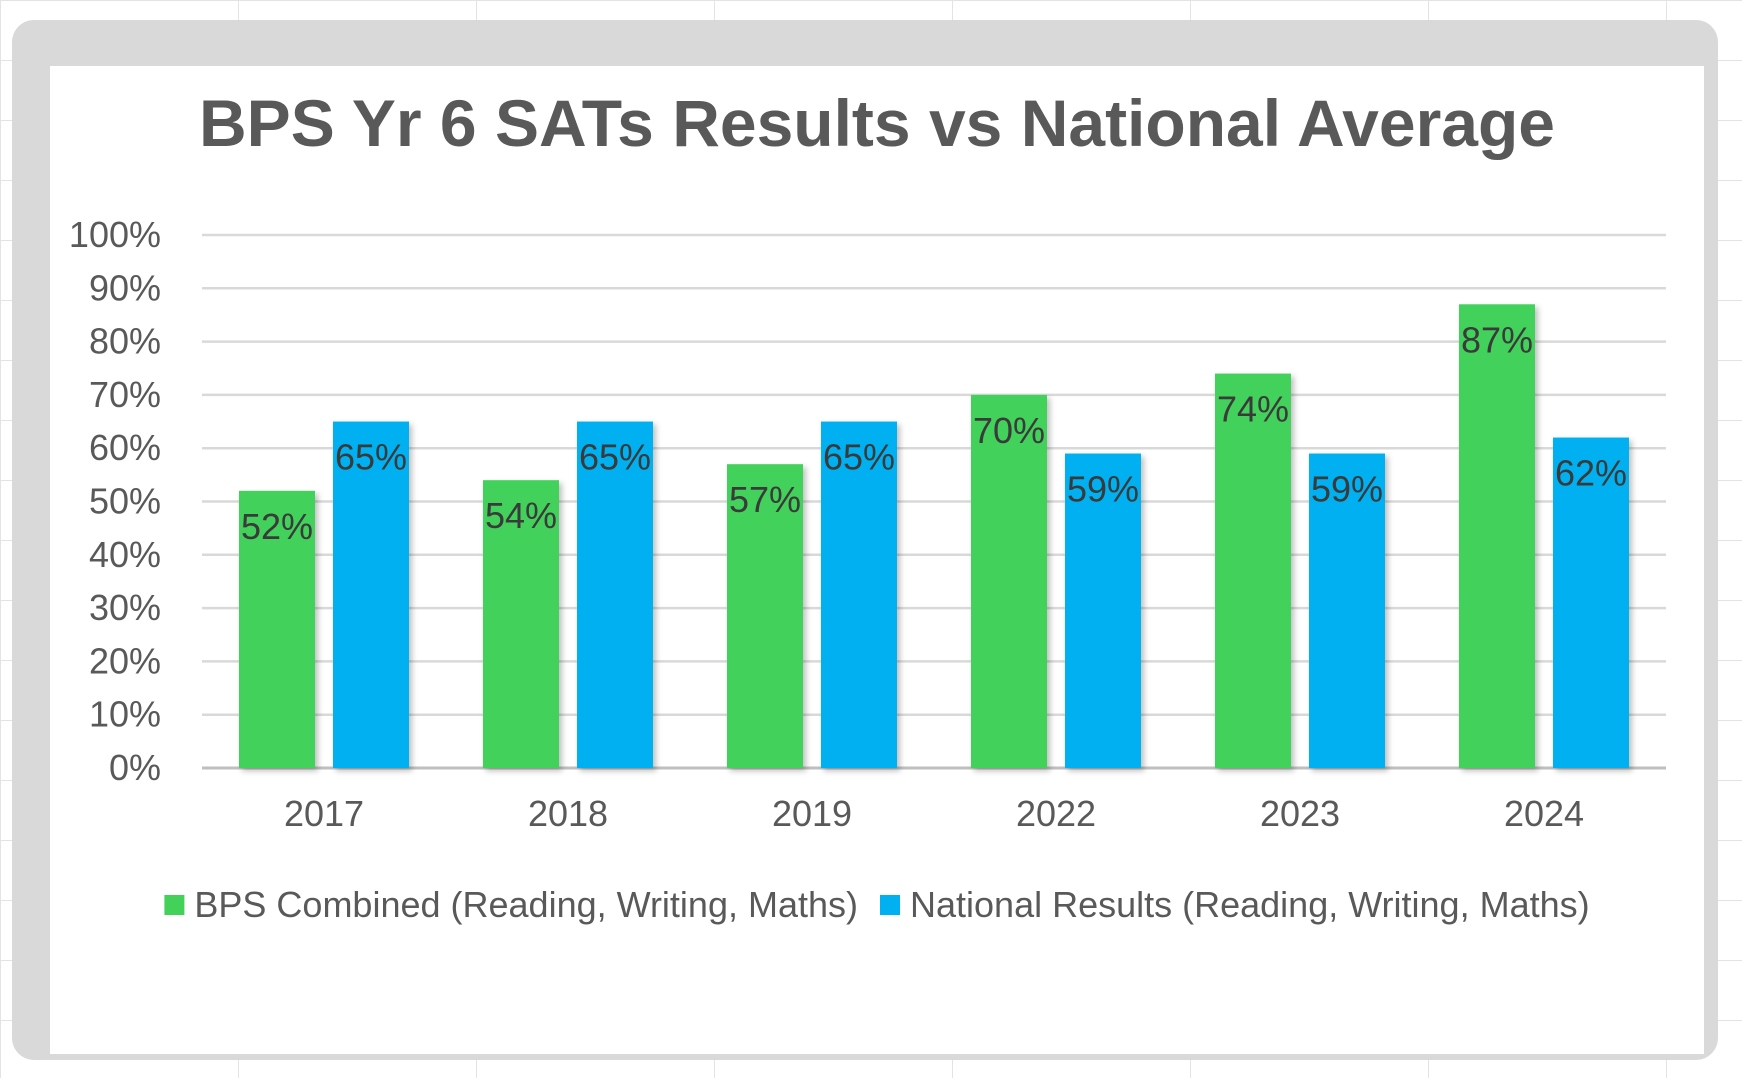 Image resolution: width=1742 pixels, height=1078 pixels. Describe the element at coordinates (568, 813) in the screenshot. I see `x-category-label: 2018` at that location.